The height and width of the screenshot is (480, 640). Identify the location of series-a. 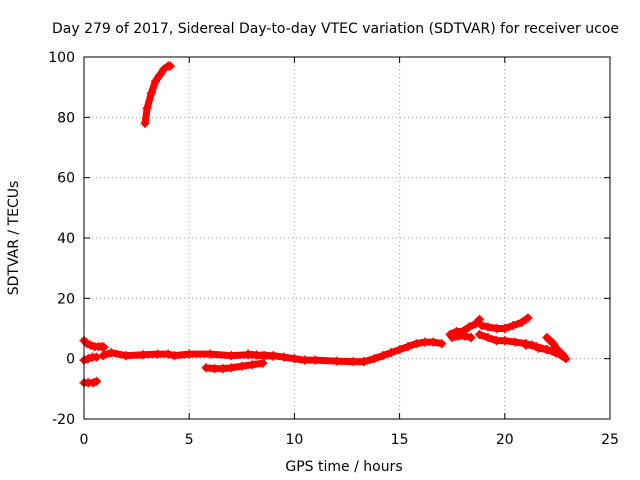
(157, 94).